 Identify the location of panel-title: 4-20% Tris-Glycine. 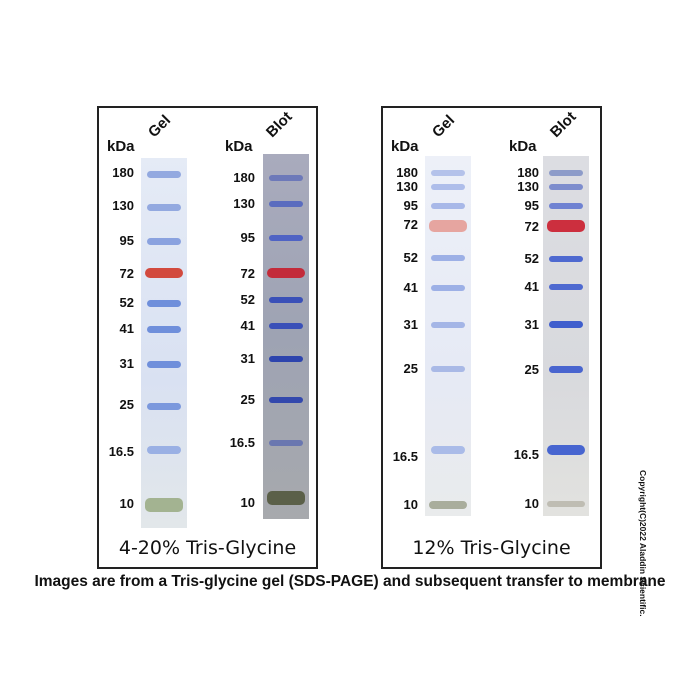
(207, 548).